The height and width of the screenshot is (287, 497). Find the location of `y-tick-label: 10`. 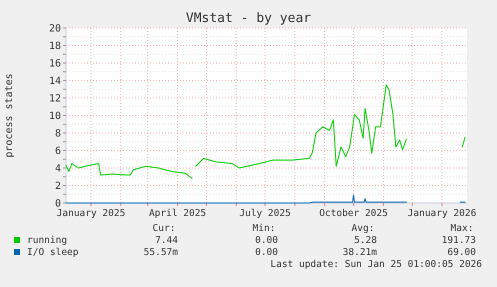

y-tick-label: 10 is located at coordinates (54, 116).